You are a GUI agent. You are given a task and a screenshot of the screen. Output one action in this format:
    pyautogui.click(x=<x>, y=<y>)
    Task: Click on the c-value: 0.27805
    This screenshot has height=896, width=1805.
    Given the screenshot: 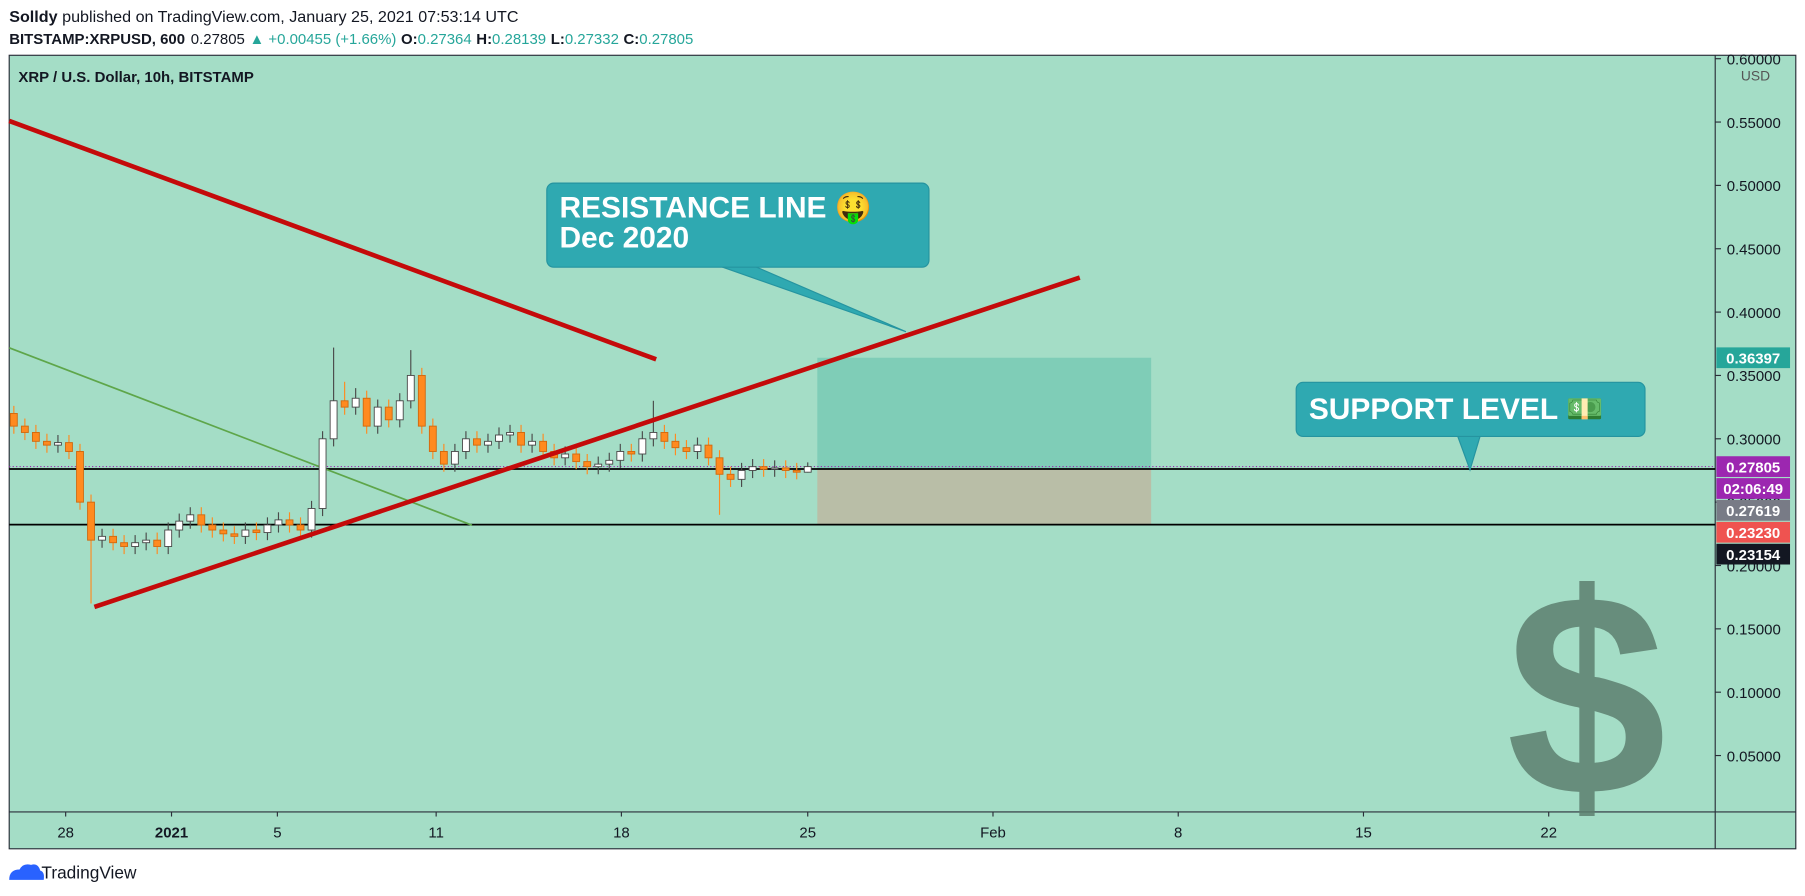 What is the action you would take?
    pyautogui.click(x=666, y=39)
    